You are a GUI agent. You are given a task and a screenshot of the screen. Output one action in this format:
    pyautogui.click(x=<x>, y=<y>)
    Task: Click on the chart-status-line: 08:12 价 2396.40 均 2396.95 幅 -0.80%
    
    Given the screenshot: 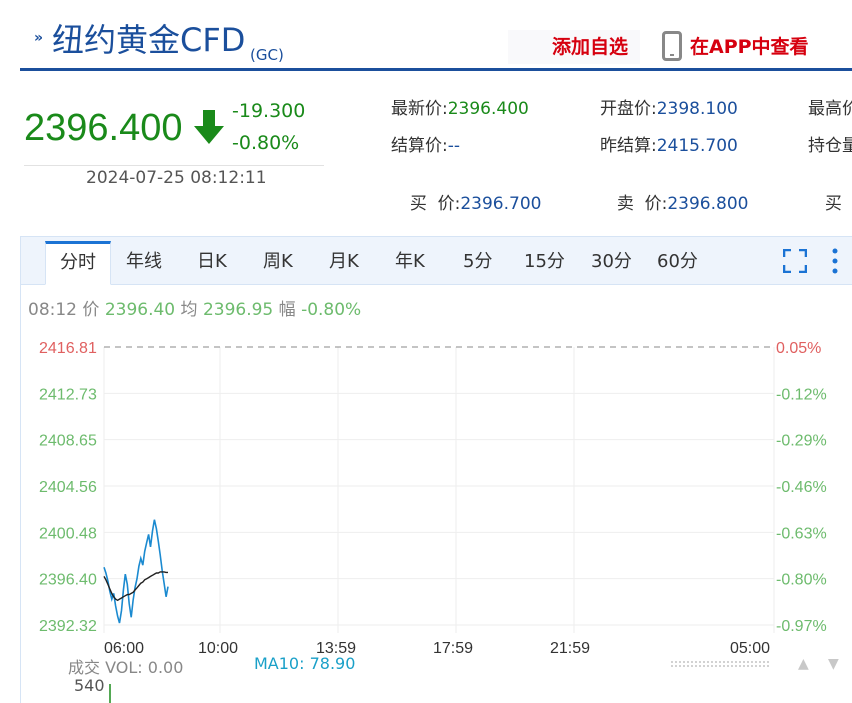 What is the action you would take?
    pyautogui.click(x=194, y=307)
    